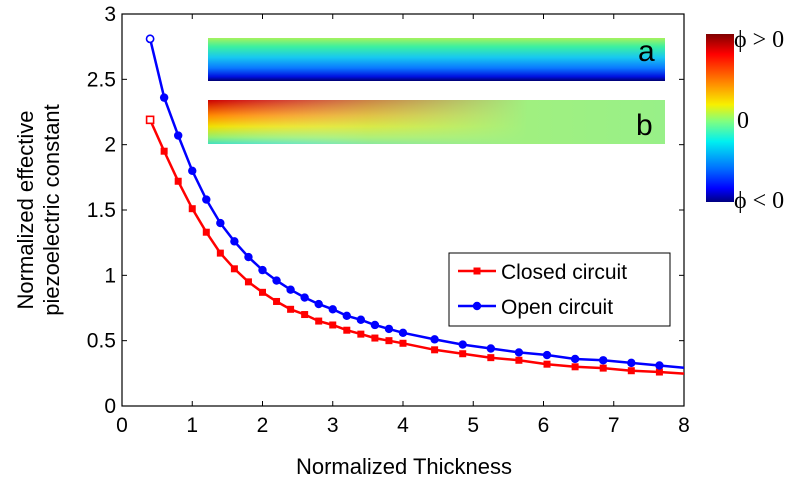  Describe the element at coordinates (101, 341) in the screenshot. I see `y-tick-label: 0.5` at that location.